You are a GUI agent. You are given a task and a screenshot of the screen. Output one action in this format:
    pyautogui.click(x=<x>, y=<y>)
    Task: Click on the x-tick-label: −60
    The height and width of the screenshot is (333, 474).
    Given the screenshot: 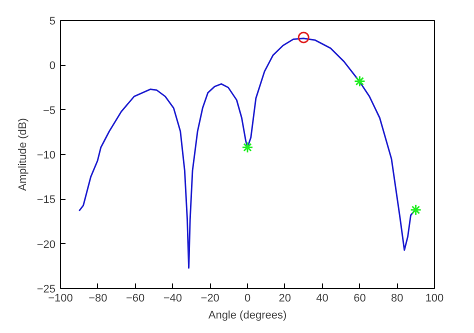 What is the action you would take?
    pyautogui.click(x=135, y=298)
    